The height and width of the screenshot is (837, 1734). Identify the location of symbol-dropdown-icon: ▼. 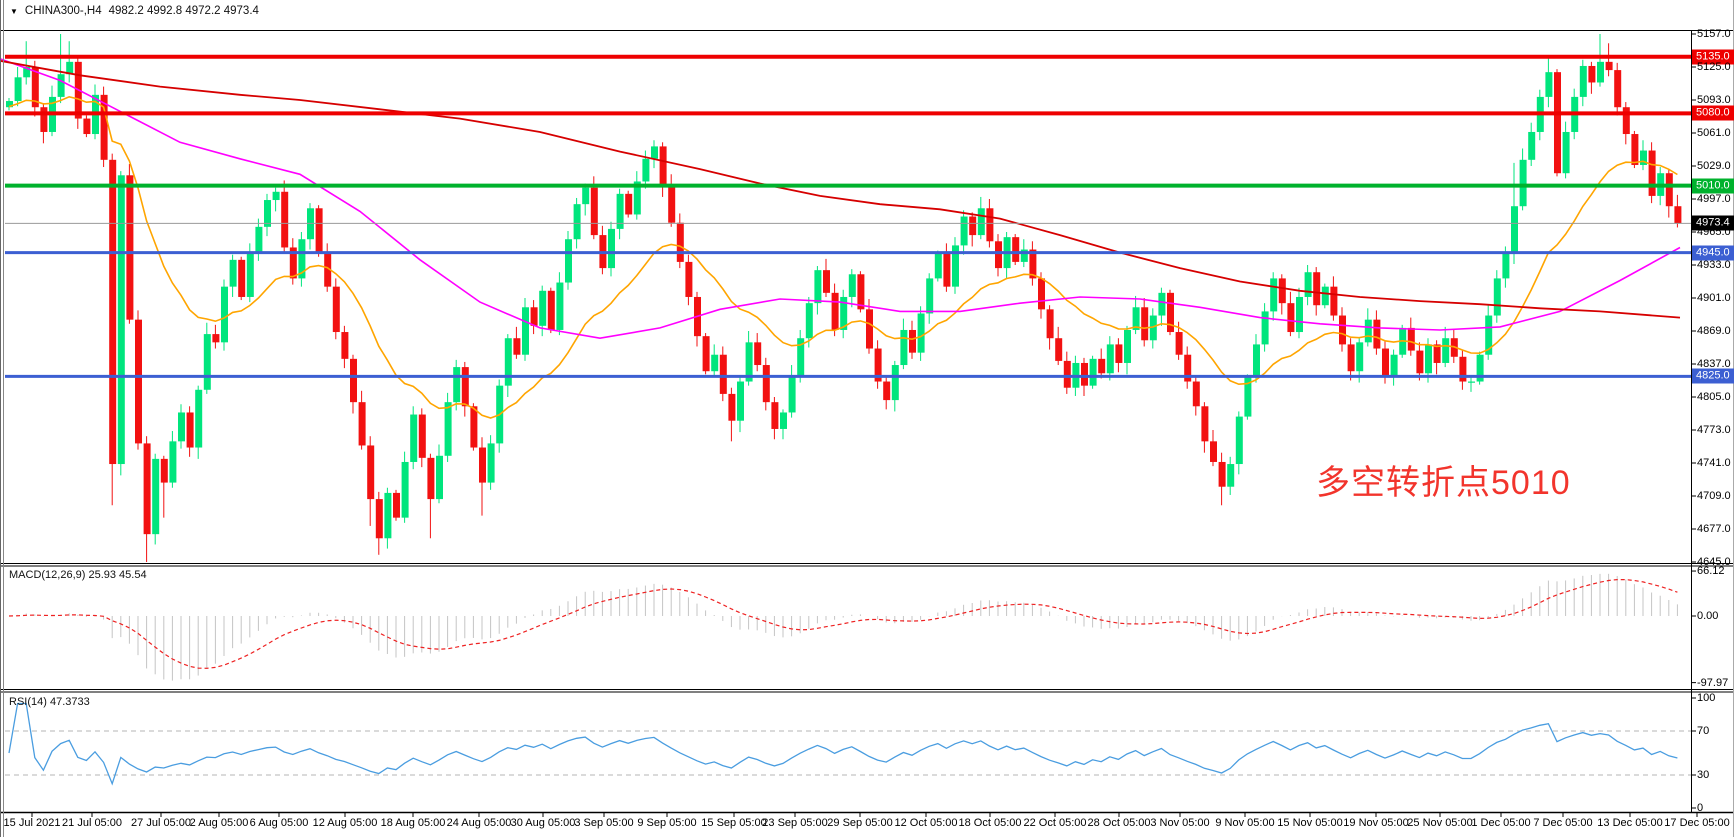
(14, 11).